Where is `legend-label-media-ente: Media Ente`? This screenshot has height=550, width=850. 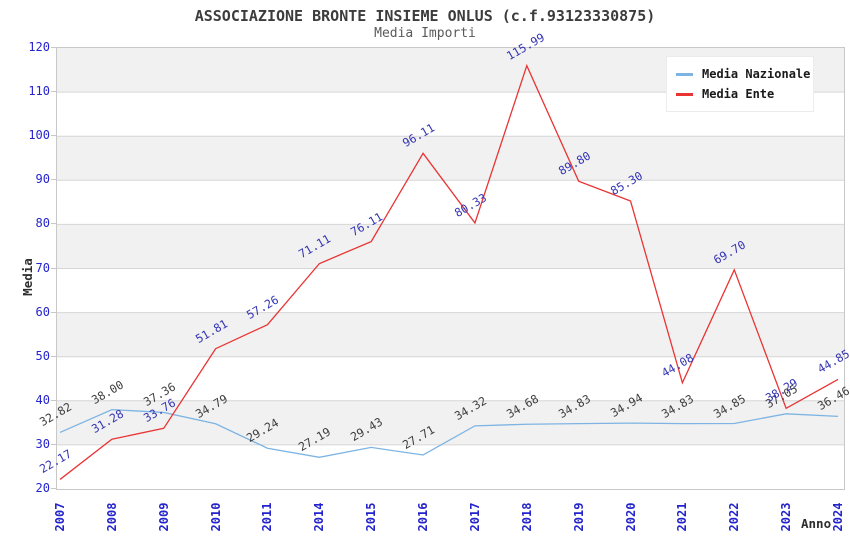
legend-label-media-ente: Media Ente is located at coordinates (738, 94).